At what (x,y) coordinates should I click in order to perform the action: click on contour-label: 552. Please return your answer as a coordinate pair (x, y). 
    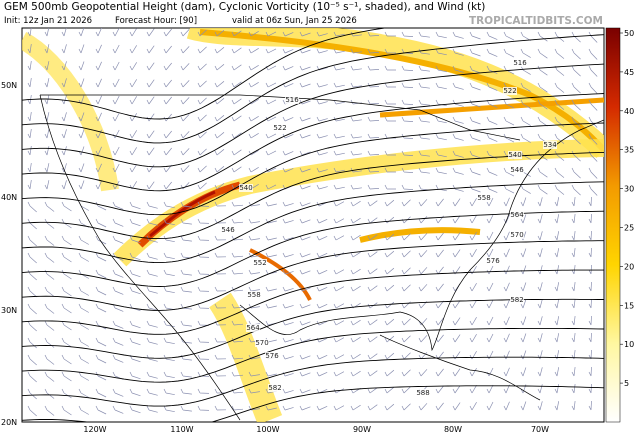
    Looking at the image, I should click on (259, 263).